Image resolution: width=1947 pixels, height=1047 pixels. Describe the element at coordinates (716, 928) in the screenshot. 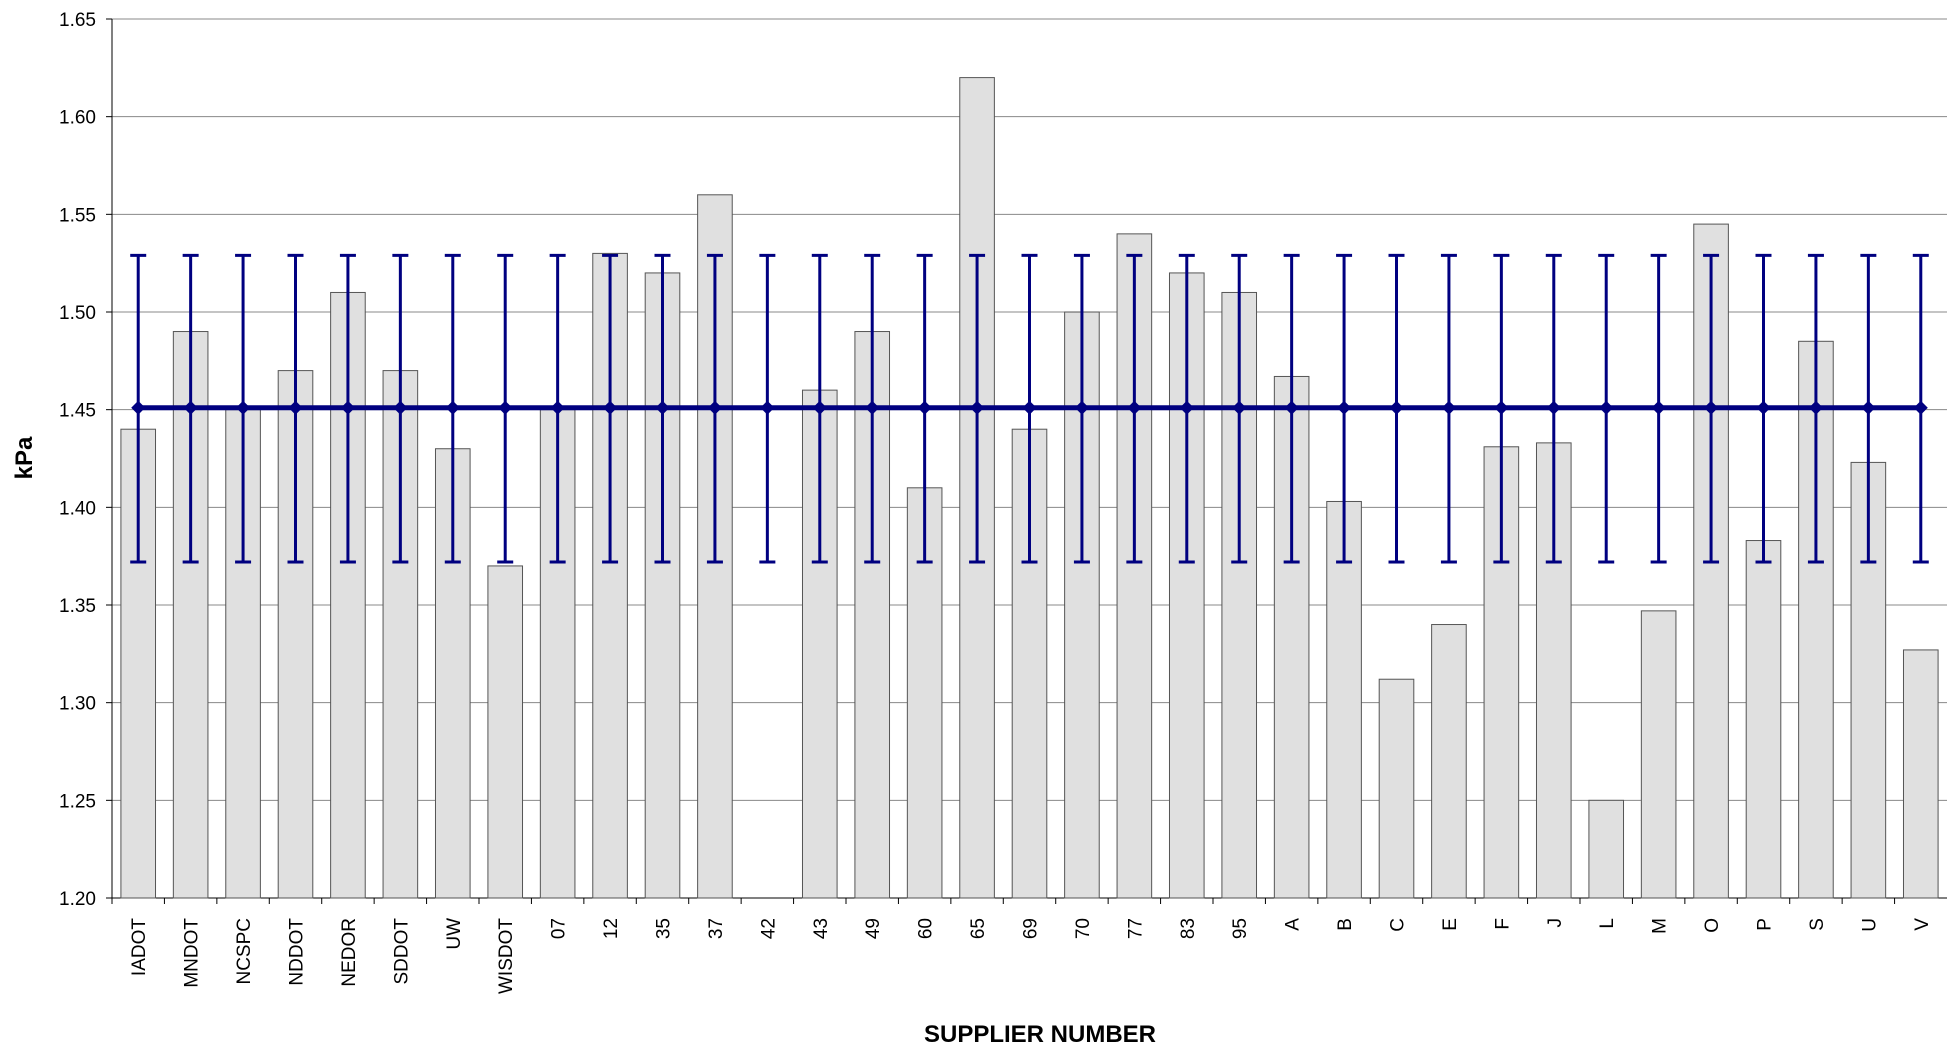

I see `x-tick-label: 37` at that location.